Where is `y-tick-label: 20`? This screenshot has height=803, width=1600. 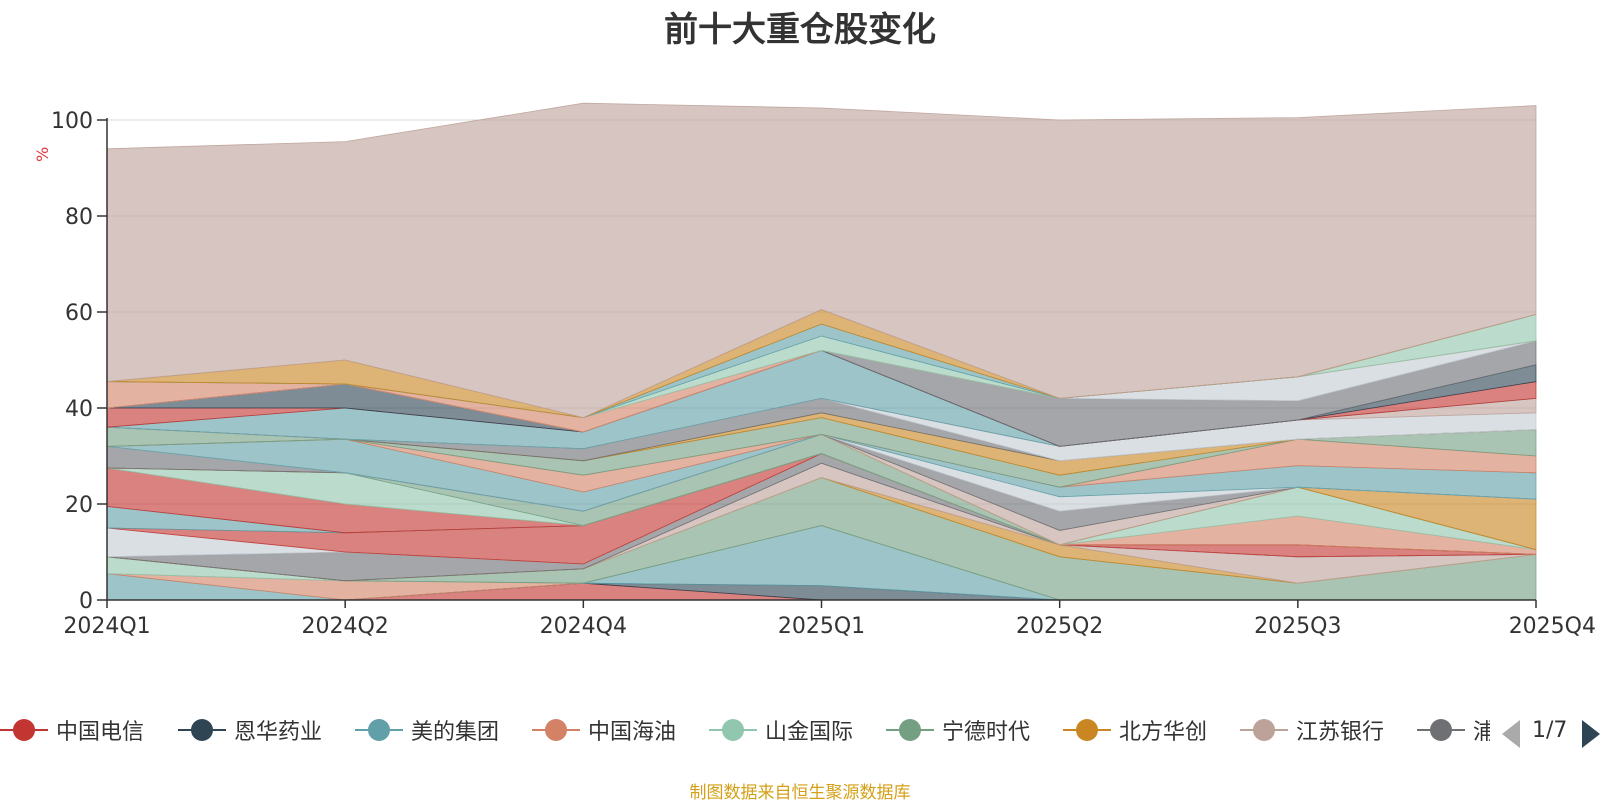
y-tick-label: 20 is located at coordinates (79, 505).